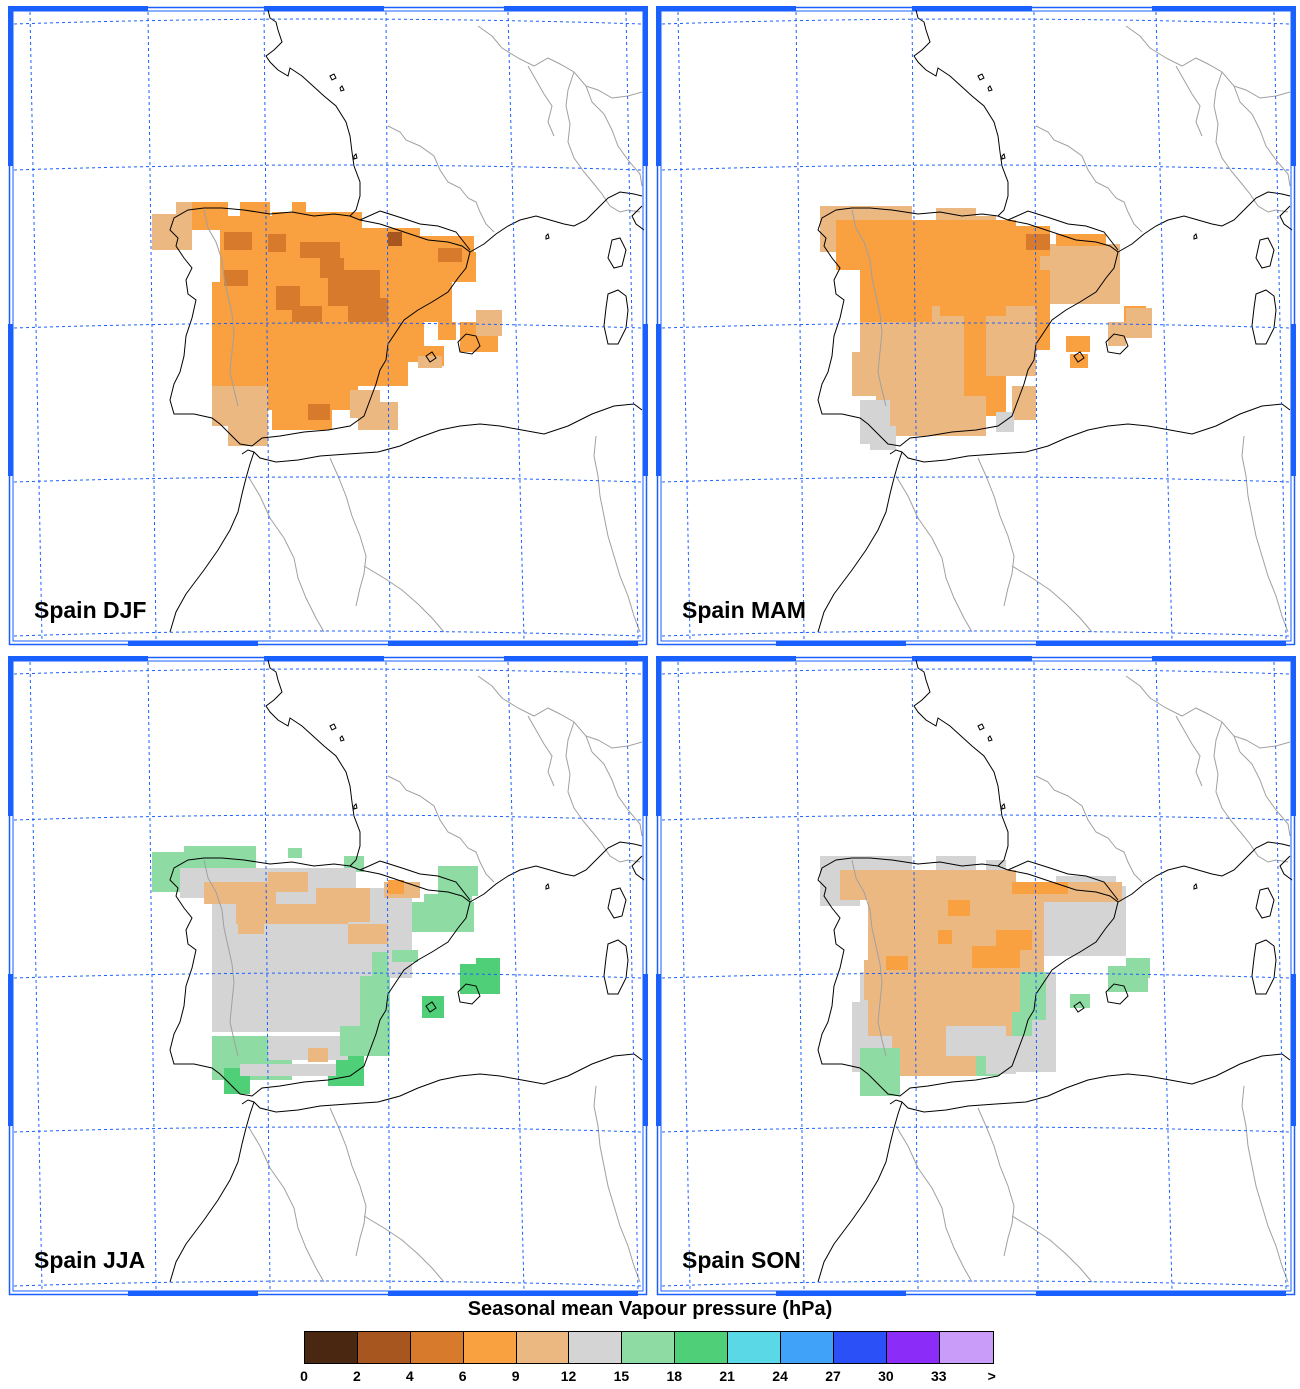 This screenshot has height=1389, width=1300. Describe the element at coordinates (939, 1376) in the screenshot. I see `colorbar-tick-label: 33` at that location.